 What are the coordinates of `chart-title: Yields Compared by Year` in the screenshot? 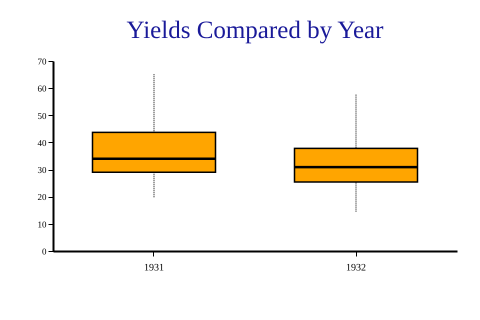 It's located at (255, 30).